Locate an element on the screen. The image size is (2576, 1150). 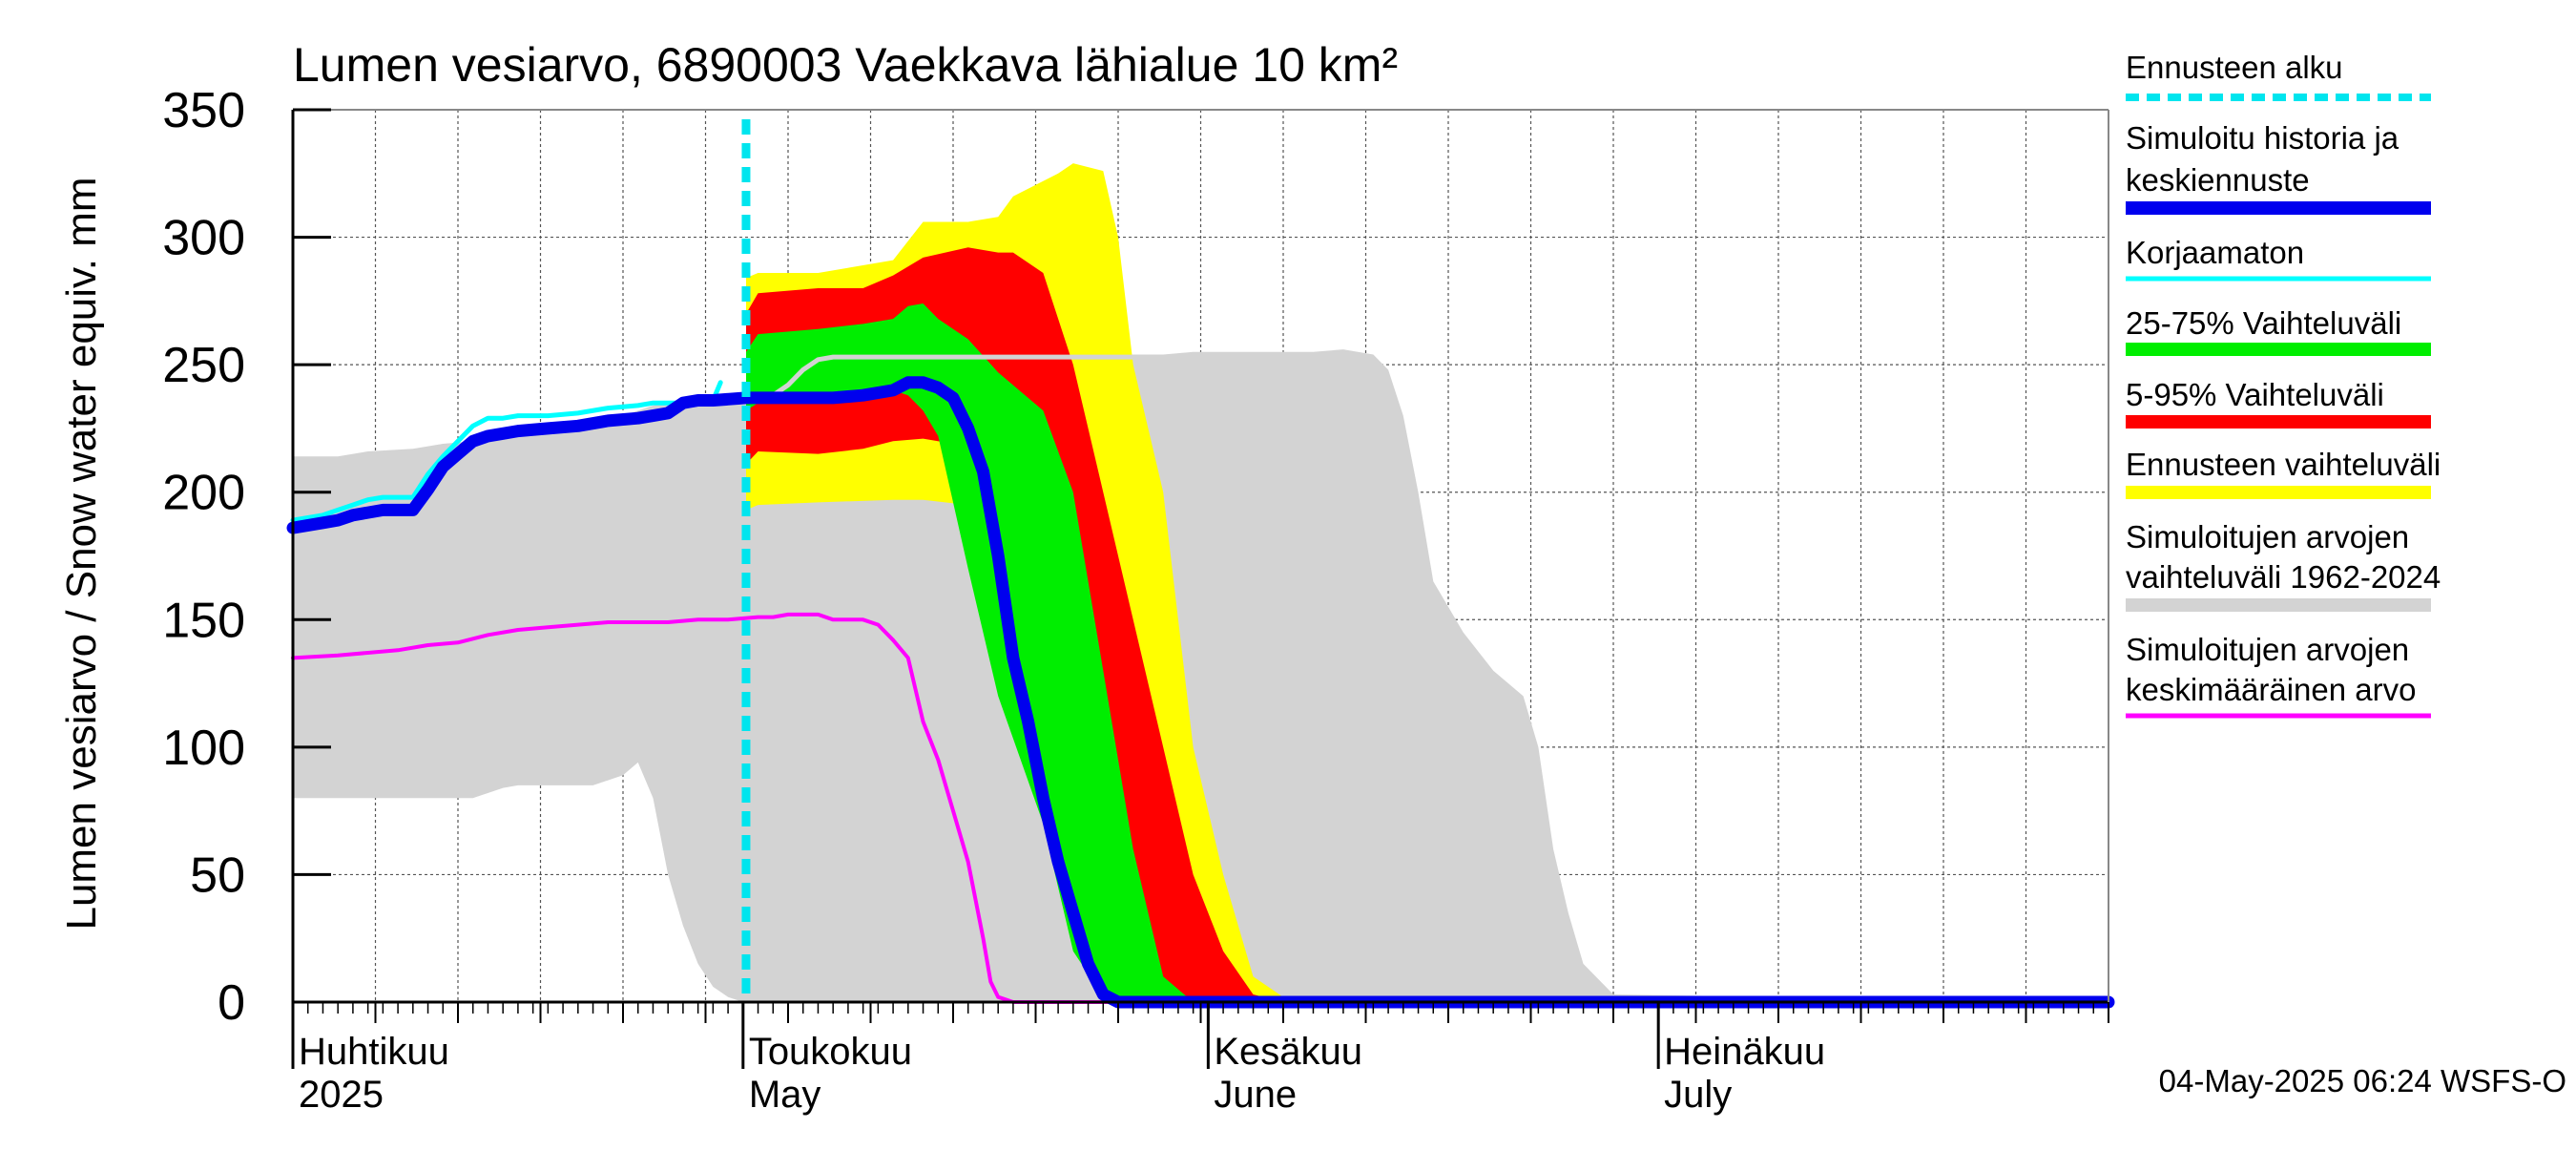
legend-item: Simuloitujen arvojen keskimääräinen arvo is located at coordinates (2278, 675).